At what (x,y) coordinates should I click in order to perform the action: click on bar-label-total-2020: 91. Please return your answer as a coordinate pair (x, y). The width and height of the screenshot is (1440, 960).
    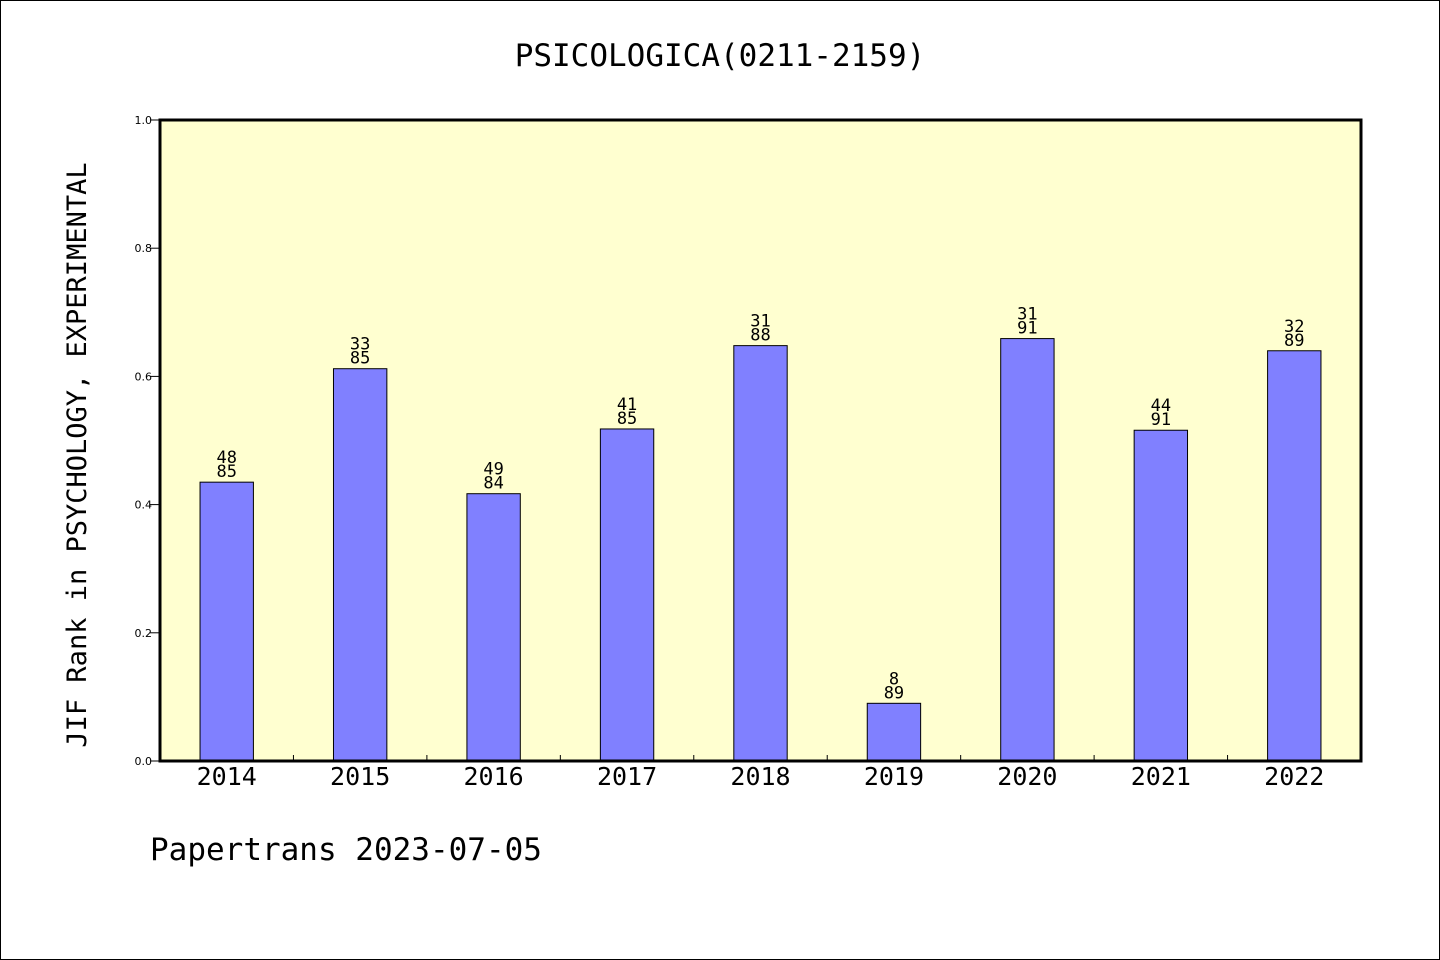
    Looking at the image, I should click on (1027, 329).